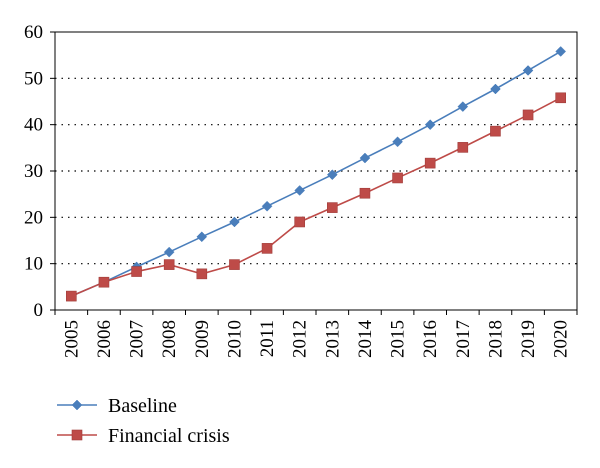 The height and width of the screenshot is (468, 600). I want to click on x-tick-label: 2019, so click(528, 339).